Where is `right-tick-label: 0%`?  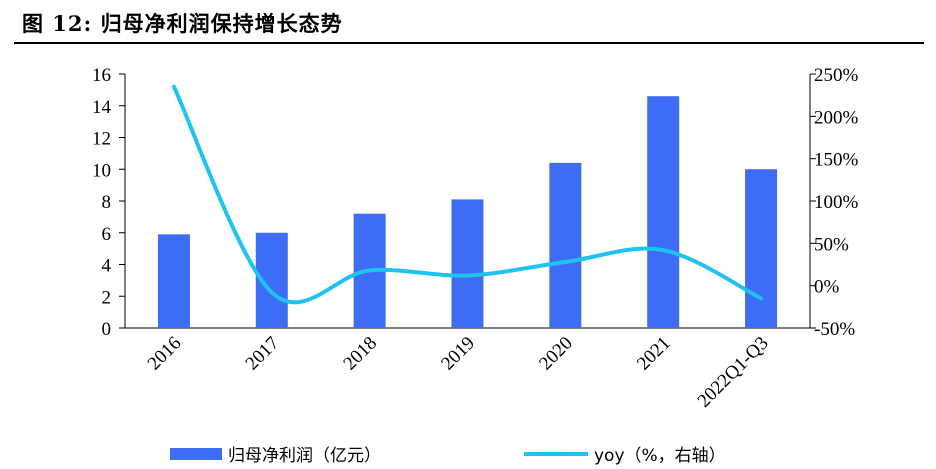 right-tick-label: 0% is located at coordinates (827, 287).